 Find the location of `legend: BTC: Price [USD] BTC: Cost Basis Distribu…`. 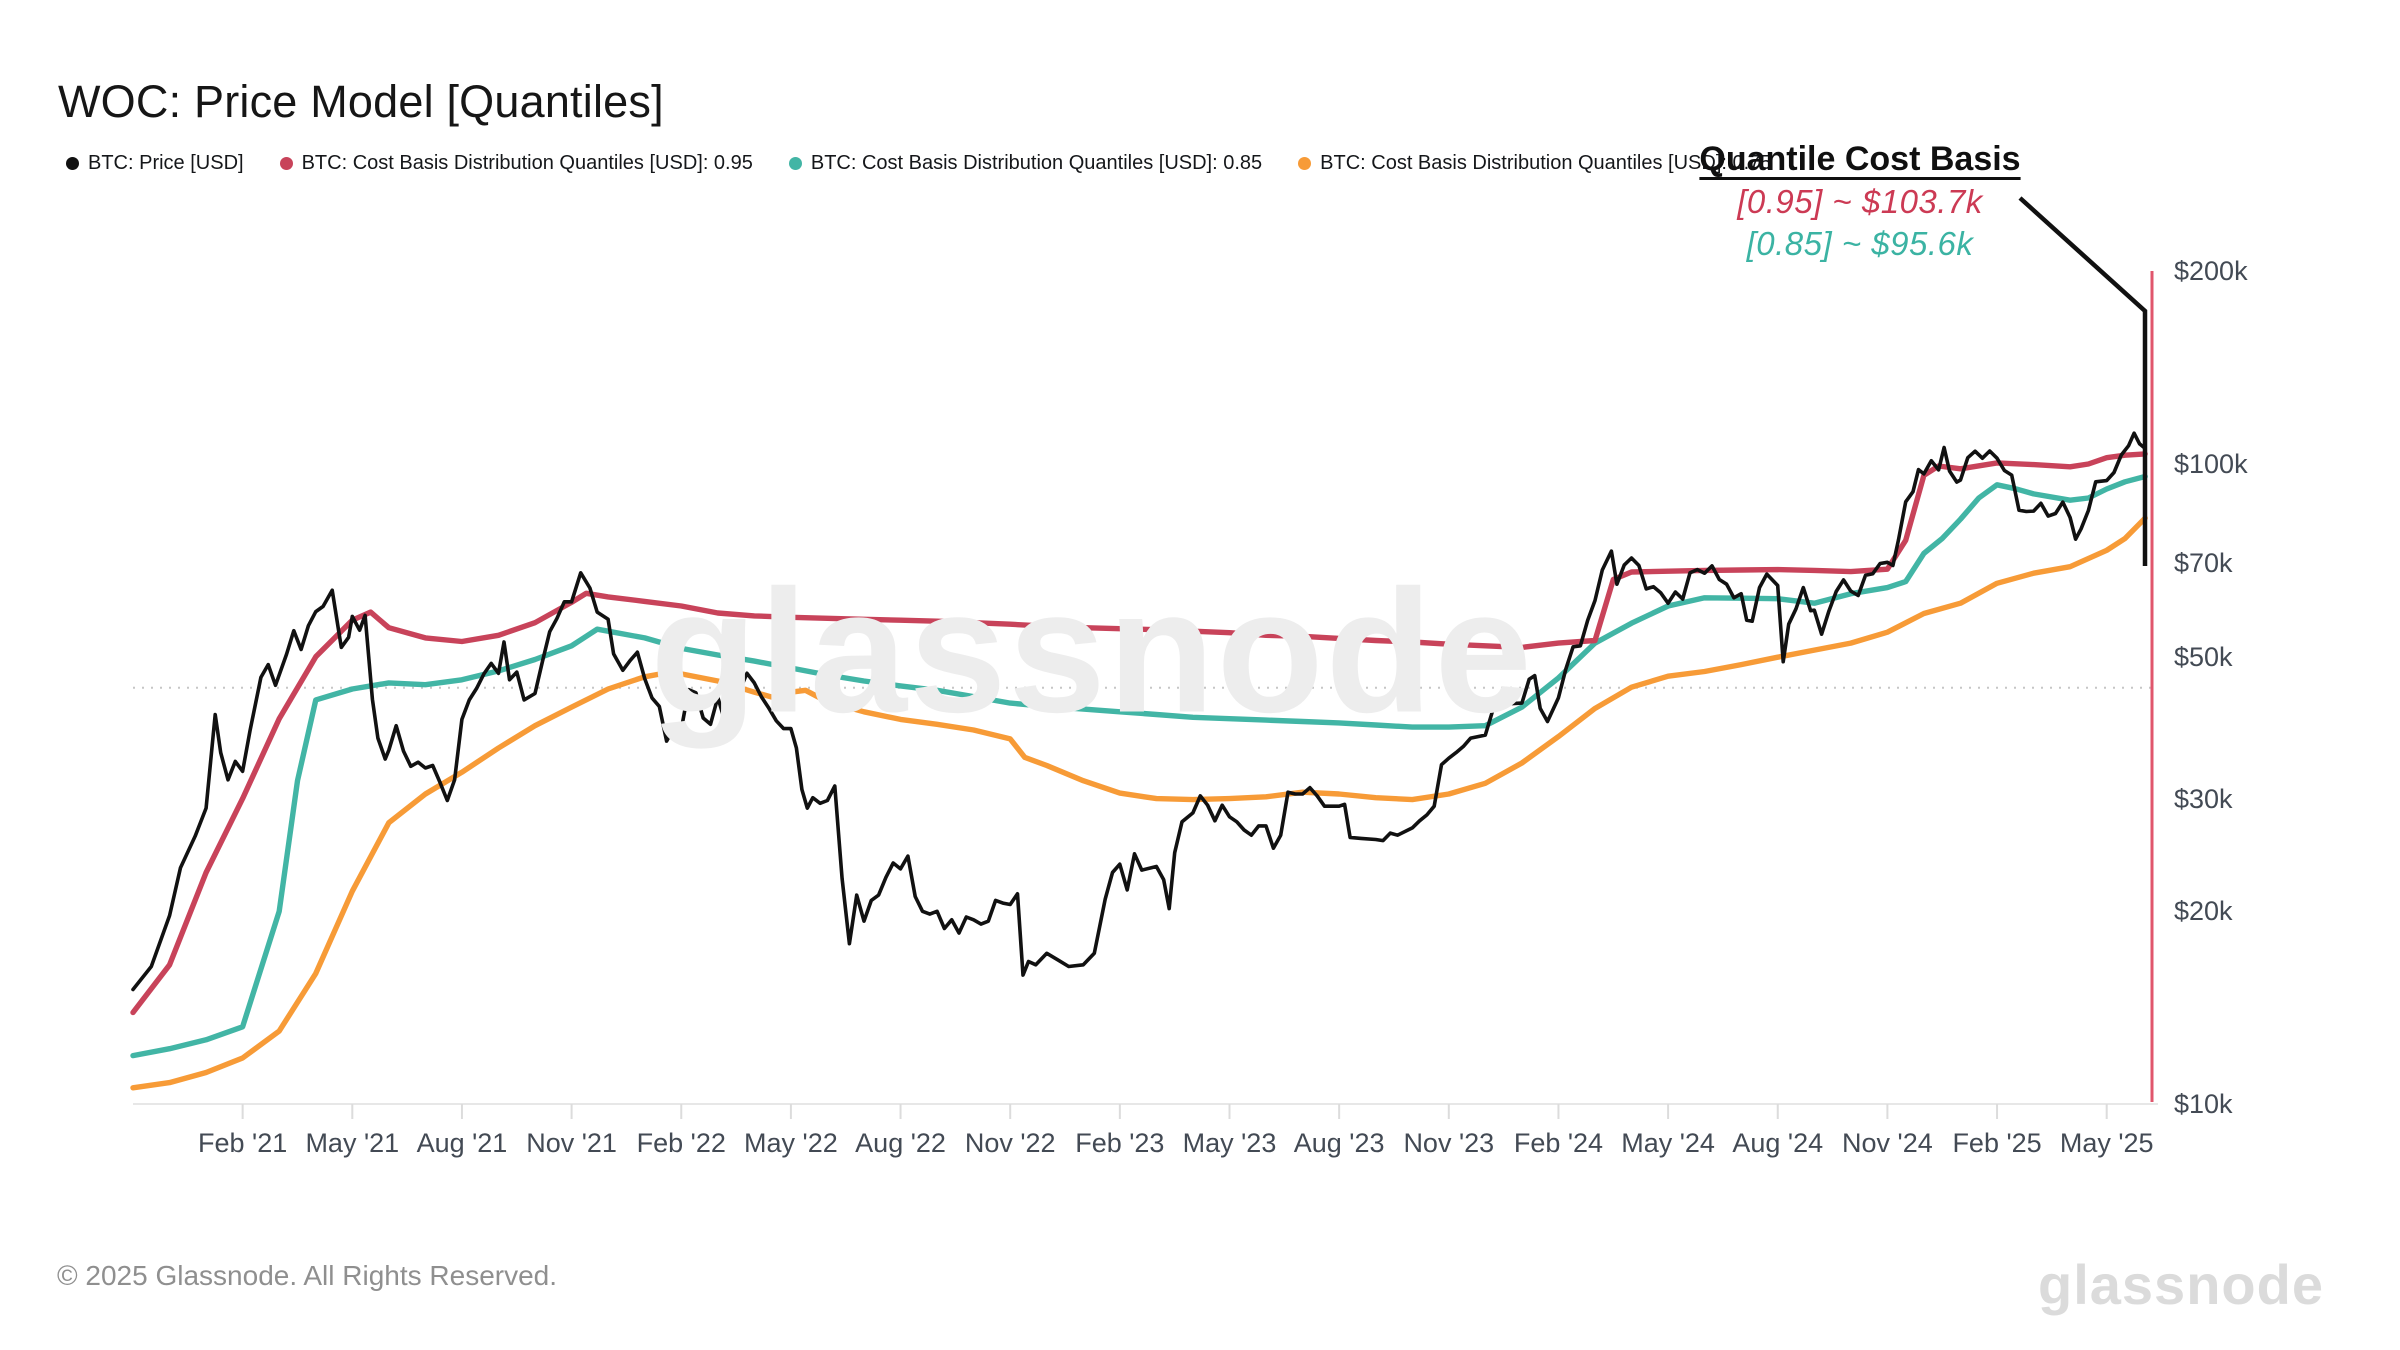

legend: BTC: Price [USD] BTC: Cost Basis Distribu… is located at coordinates (918, 163).